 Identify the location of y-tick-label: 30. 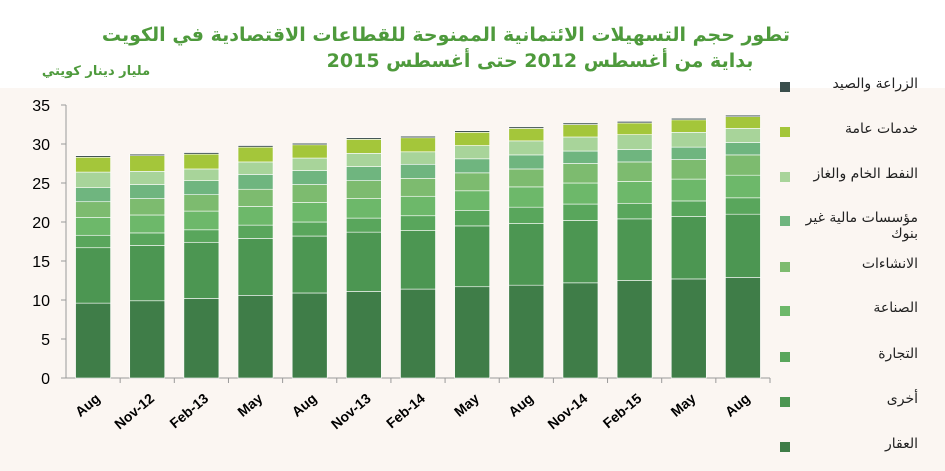
(41, 145).